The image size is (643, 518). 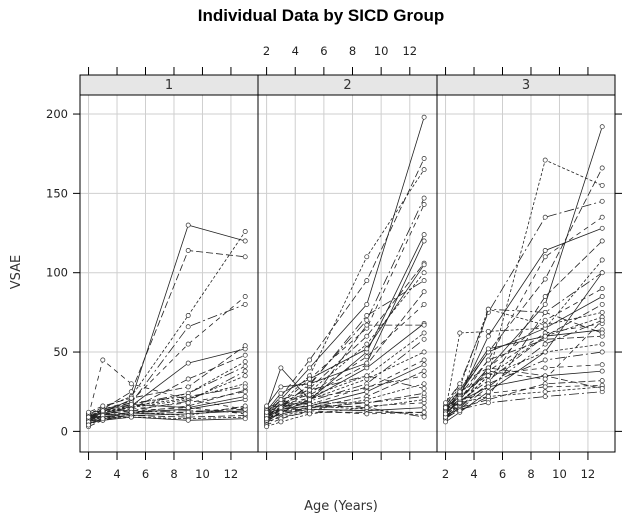 I want to click on x-tick-label: 2, so click(x=88, y=474).